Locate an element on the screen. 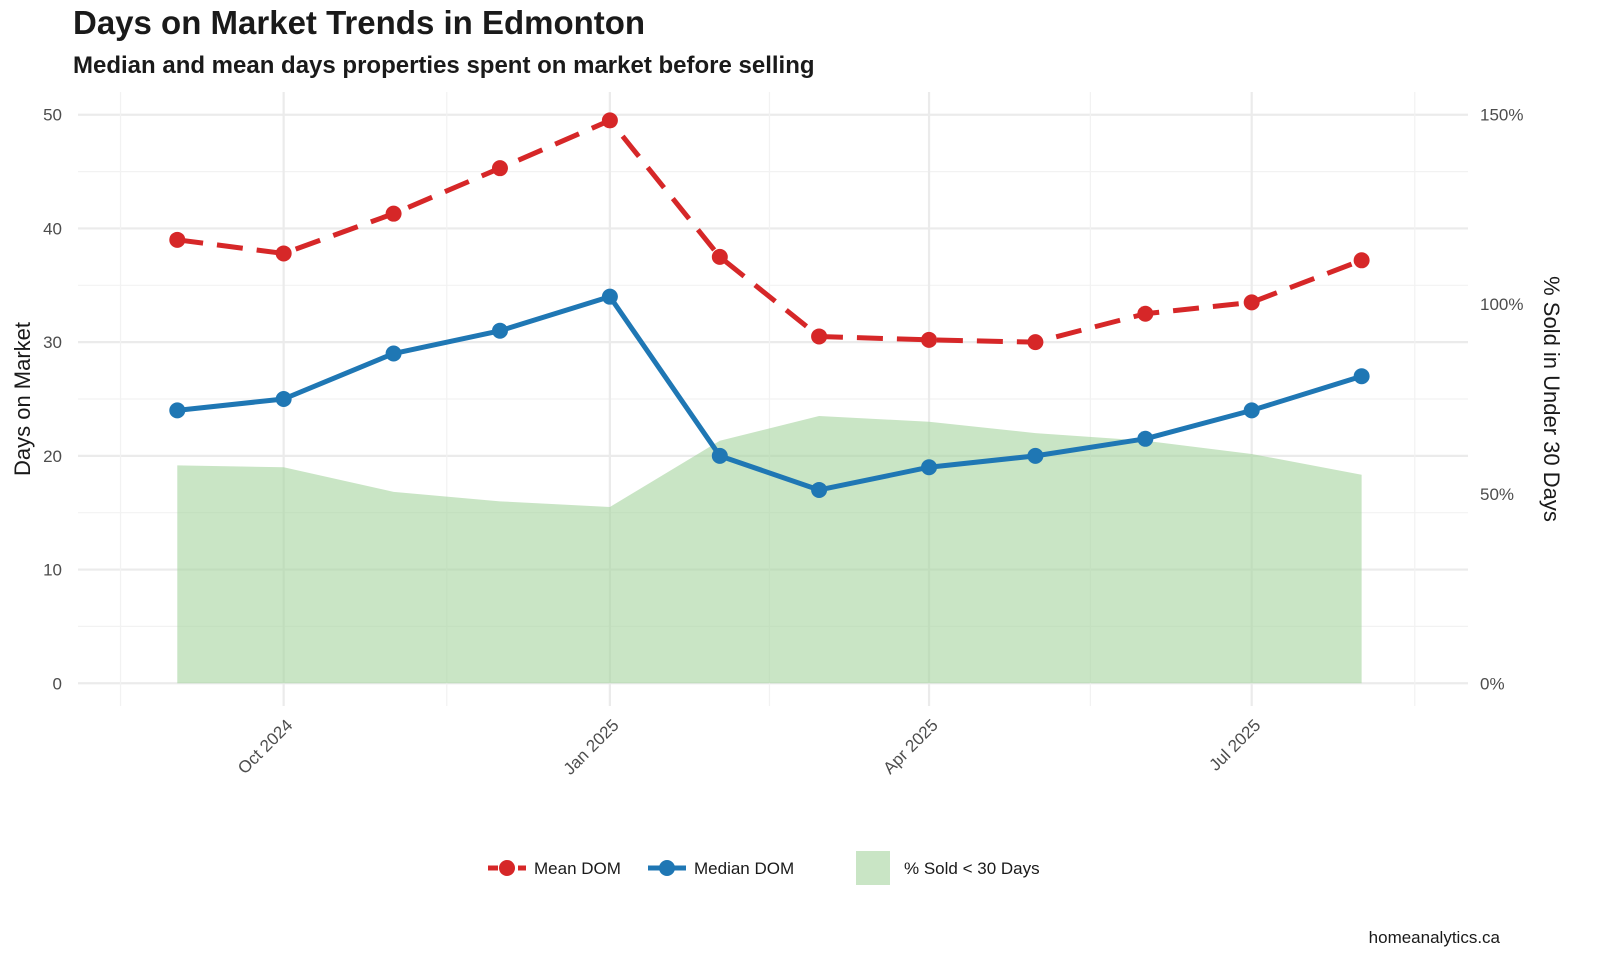 This screenshot has width=1600, height=960. y-tick-label: 30 is located at coordinates (52, 342).